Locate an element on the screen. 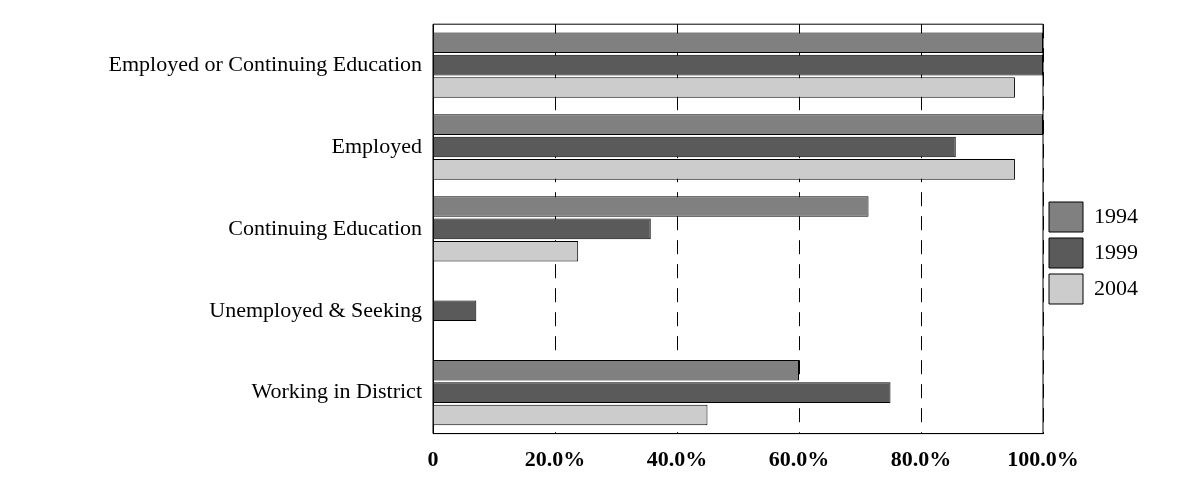  y-tick-label: Employed or Continuing Education is located at coordinates (265, 63).